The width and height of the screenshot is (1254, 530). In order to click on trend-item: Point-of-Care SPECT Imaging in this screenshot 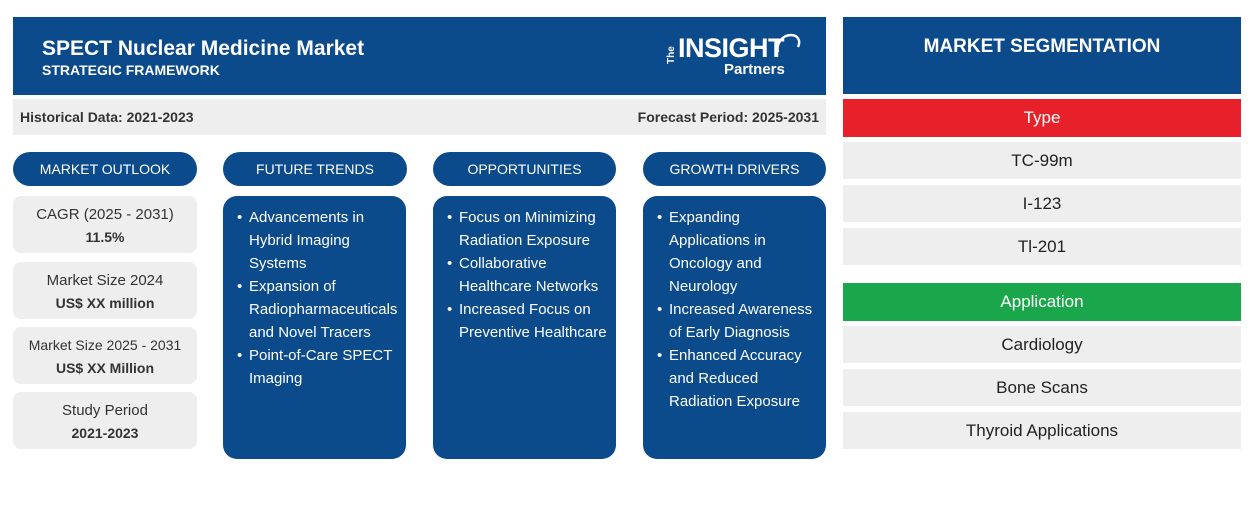, I will do `click(318, 367)`.